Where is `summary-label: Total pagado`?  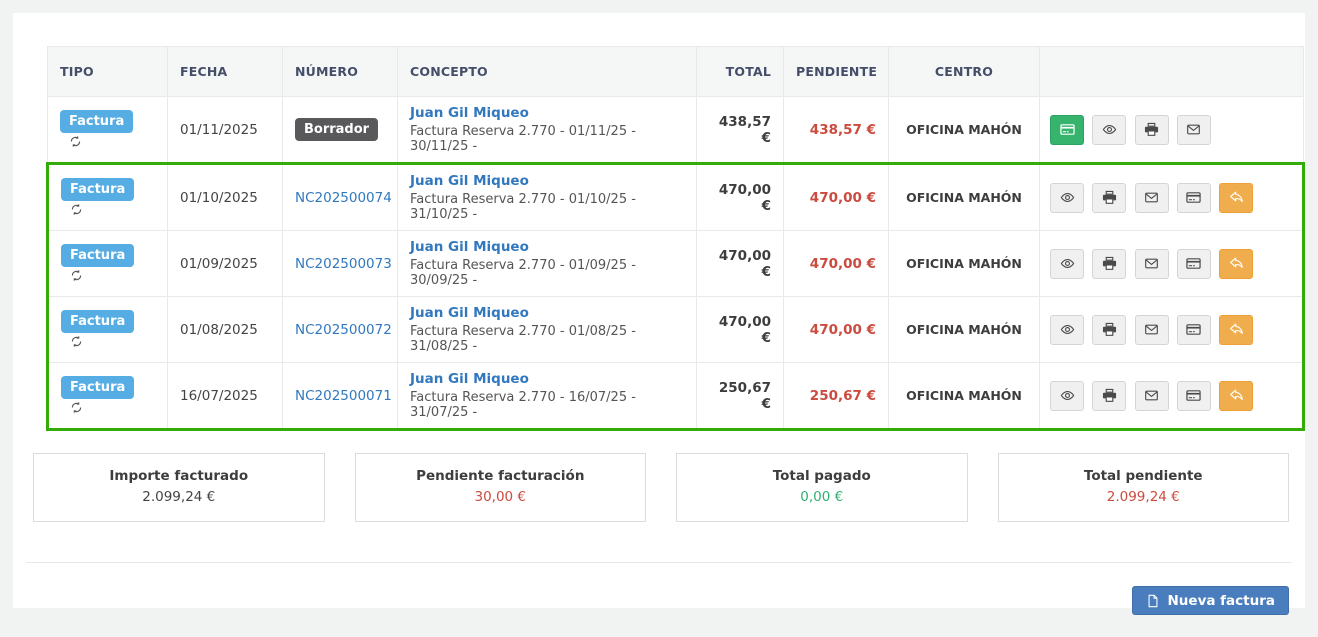
summary-label: Total pagado is located at coordinates (821, 476).